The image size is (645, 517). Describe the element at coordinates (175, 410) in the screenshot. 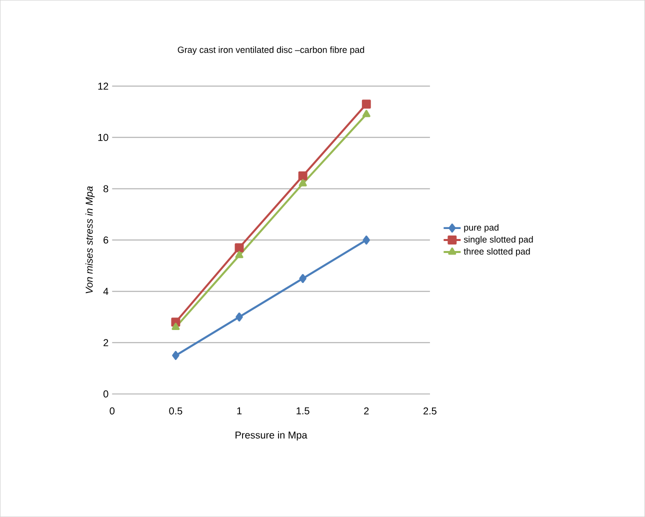

I see `x-tick-label: 0.5` at that location.